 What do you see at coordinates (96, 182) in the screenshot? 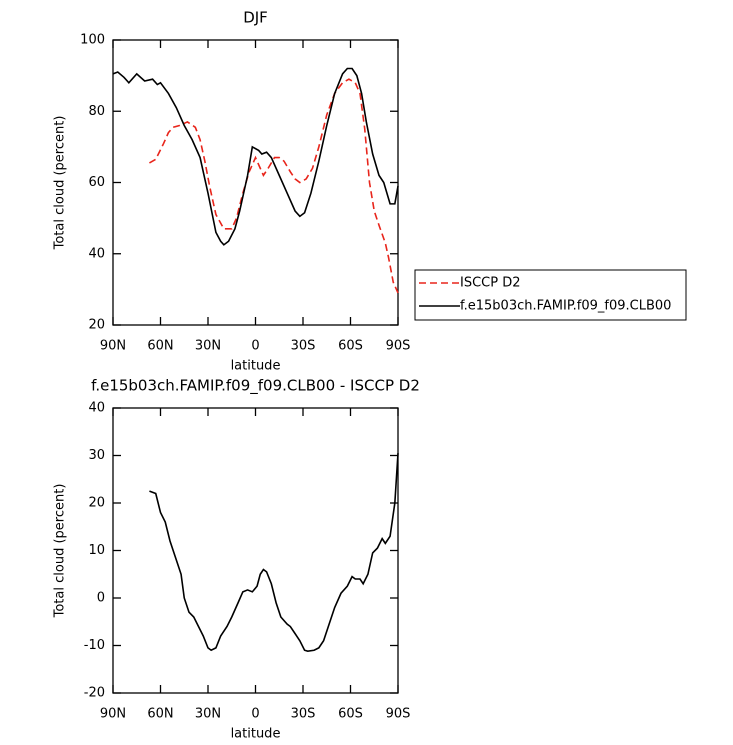
I see `y-tick-label: 60` at bounding box center [96, 182].